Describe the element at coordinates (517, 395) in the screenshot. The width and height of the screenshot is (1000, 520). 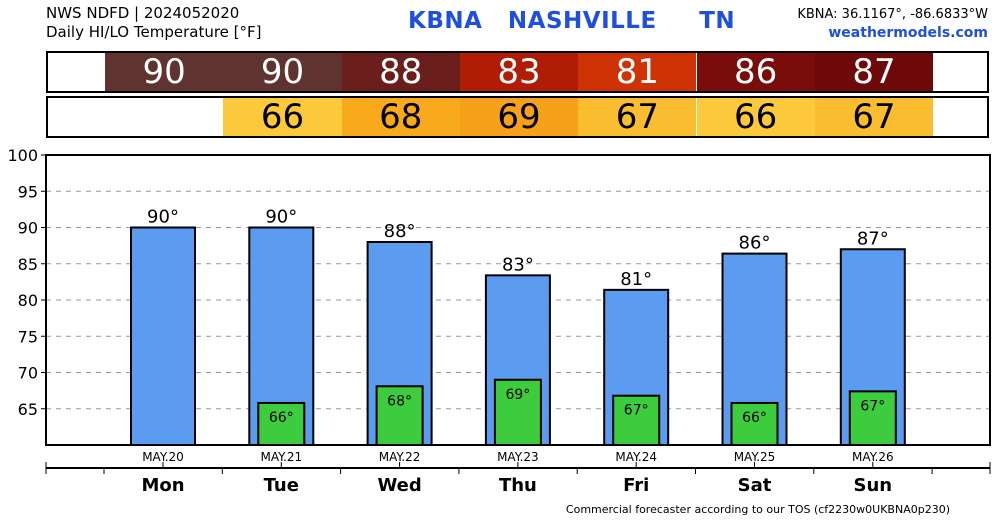
I see `low-bar-label: 69°` at that location.